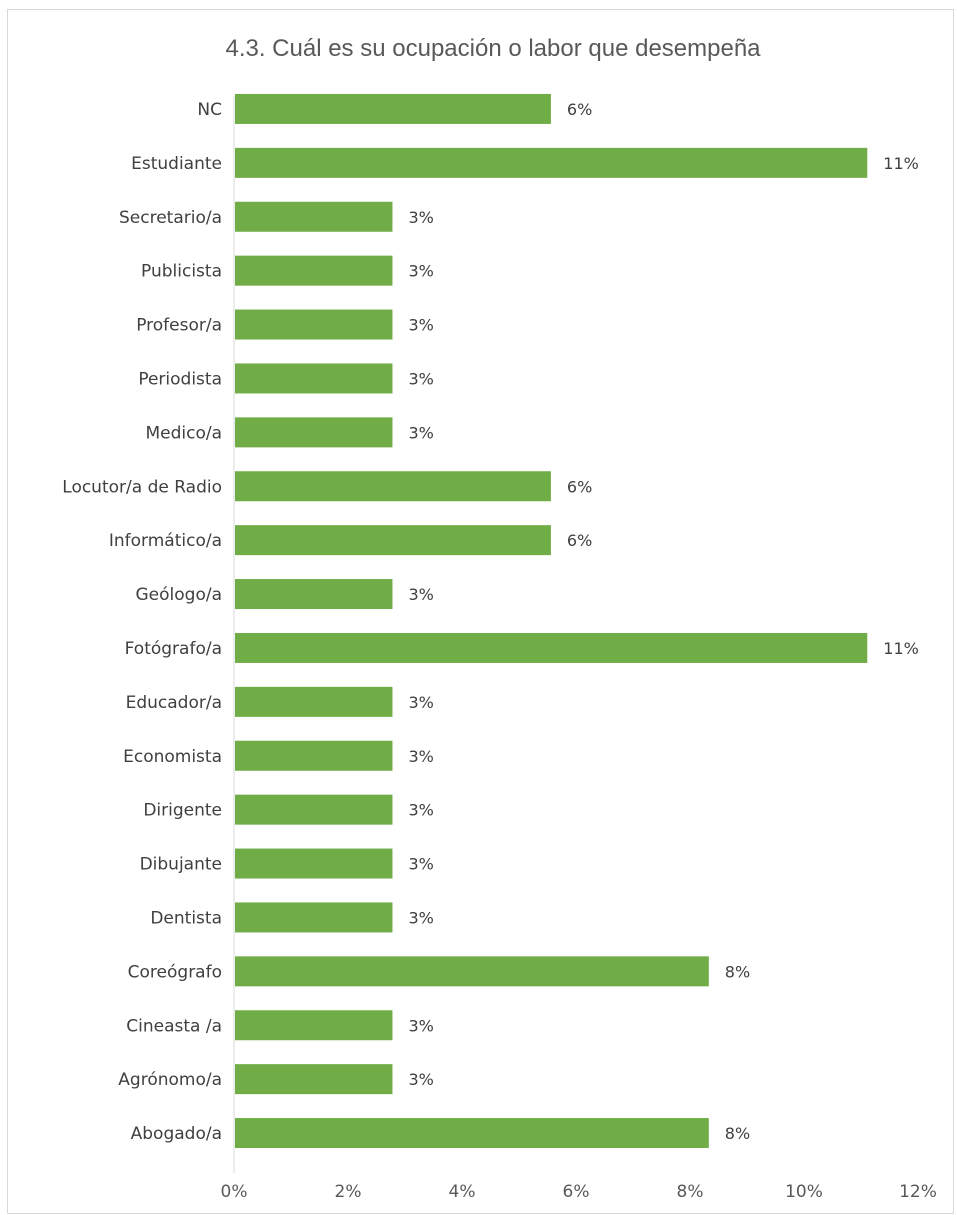  Describe the element at coordinates (142, 487) in the screenshot. I see `category-label: Locutor/a de Radio` at that location.